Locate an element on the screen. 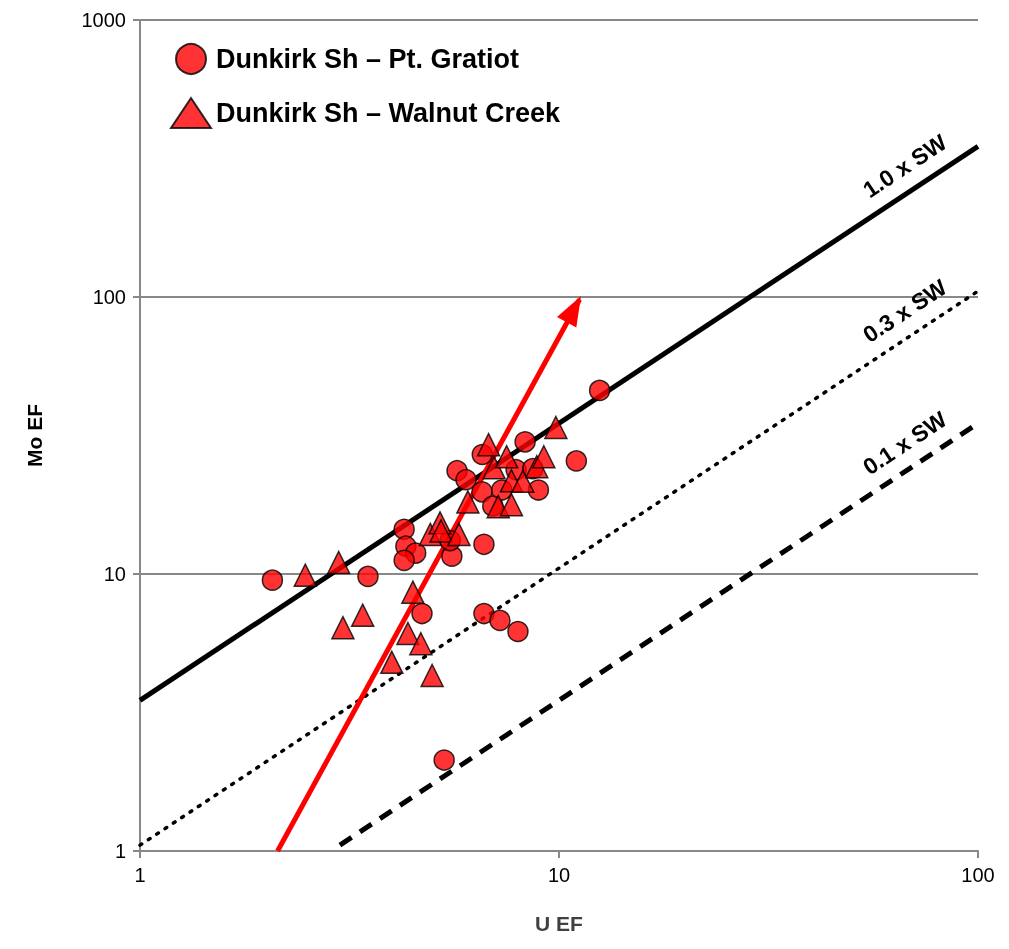 The image size is (1009, 949). text: 0.1 x SW is located at coordinates (905, 442).